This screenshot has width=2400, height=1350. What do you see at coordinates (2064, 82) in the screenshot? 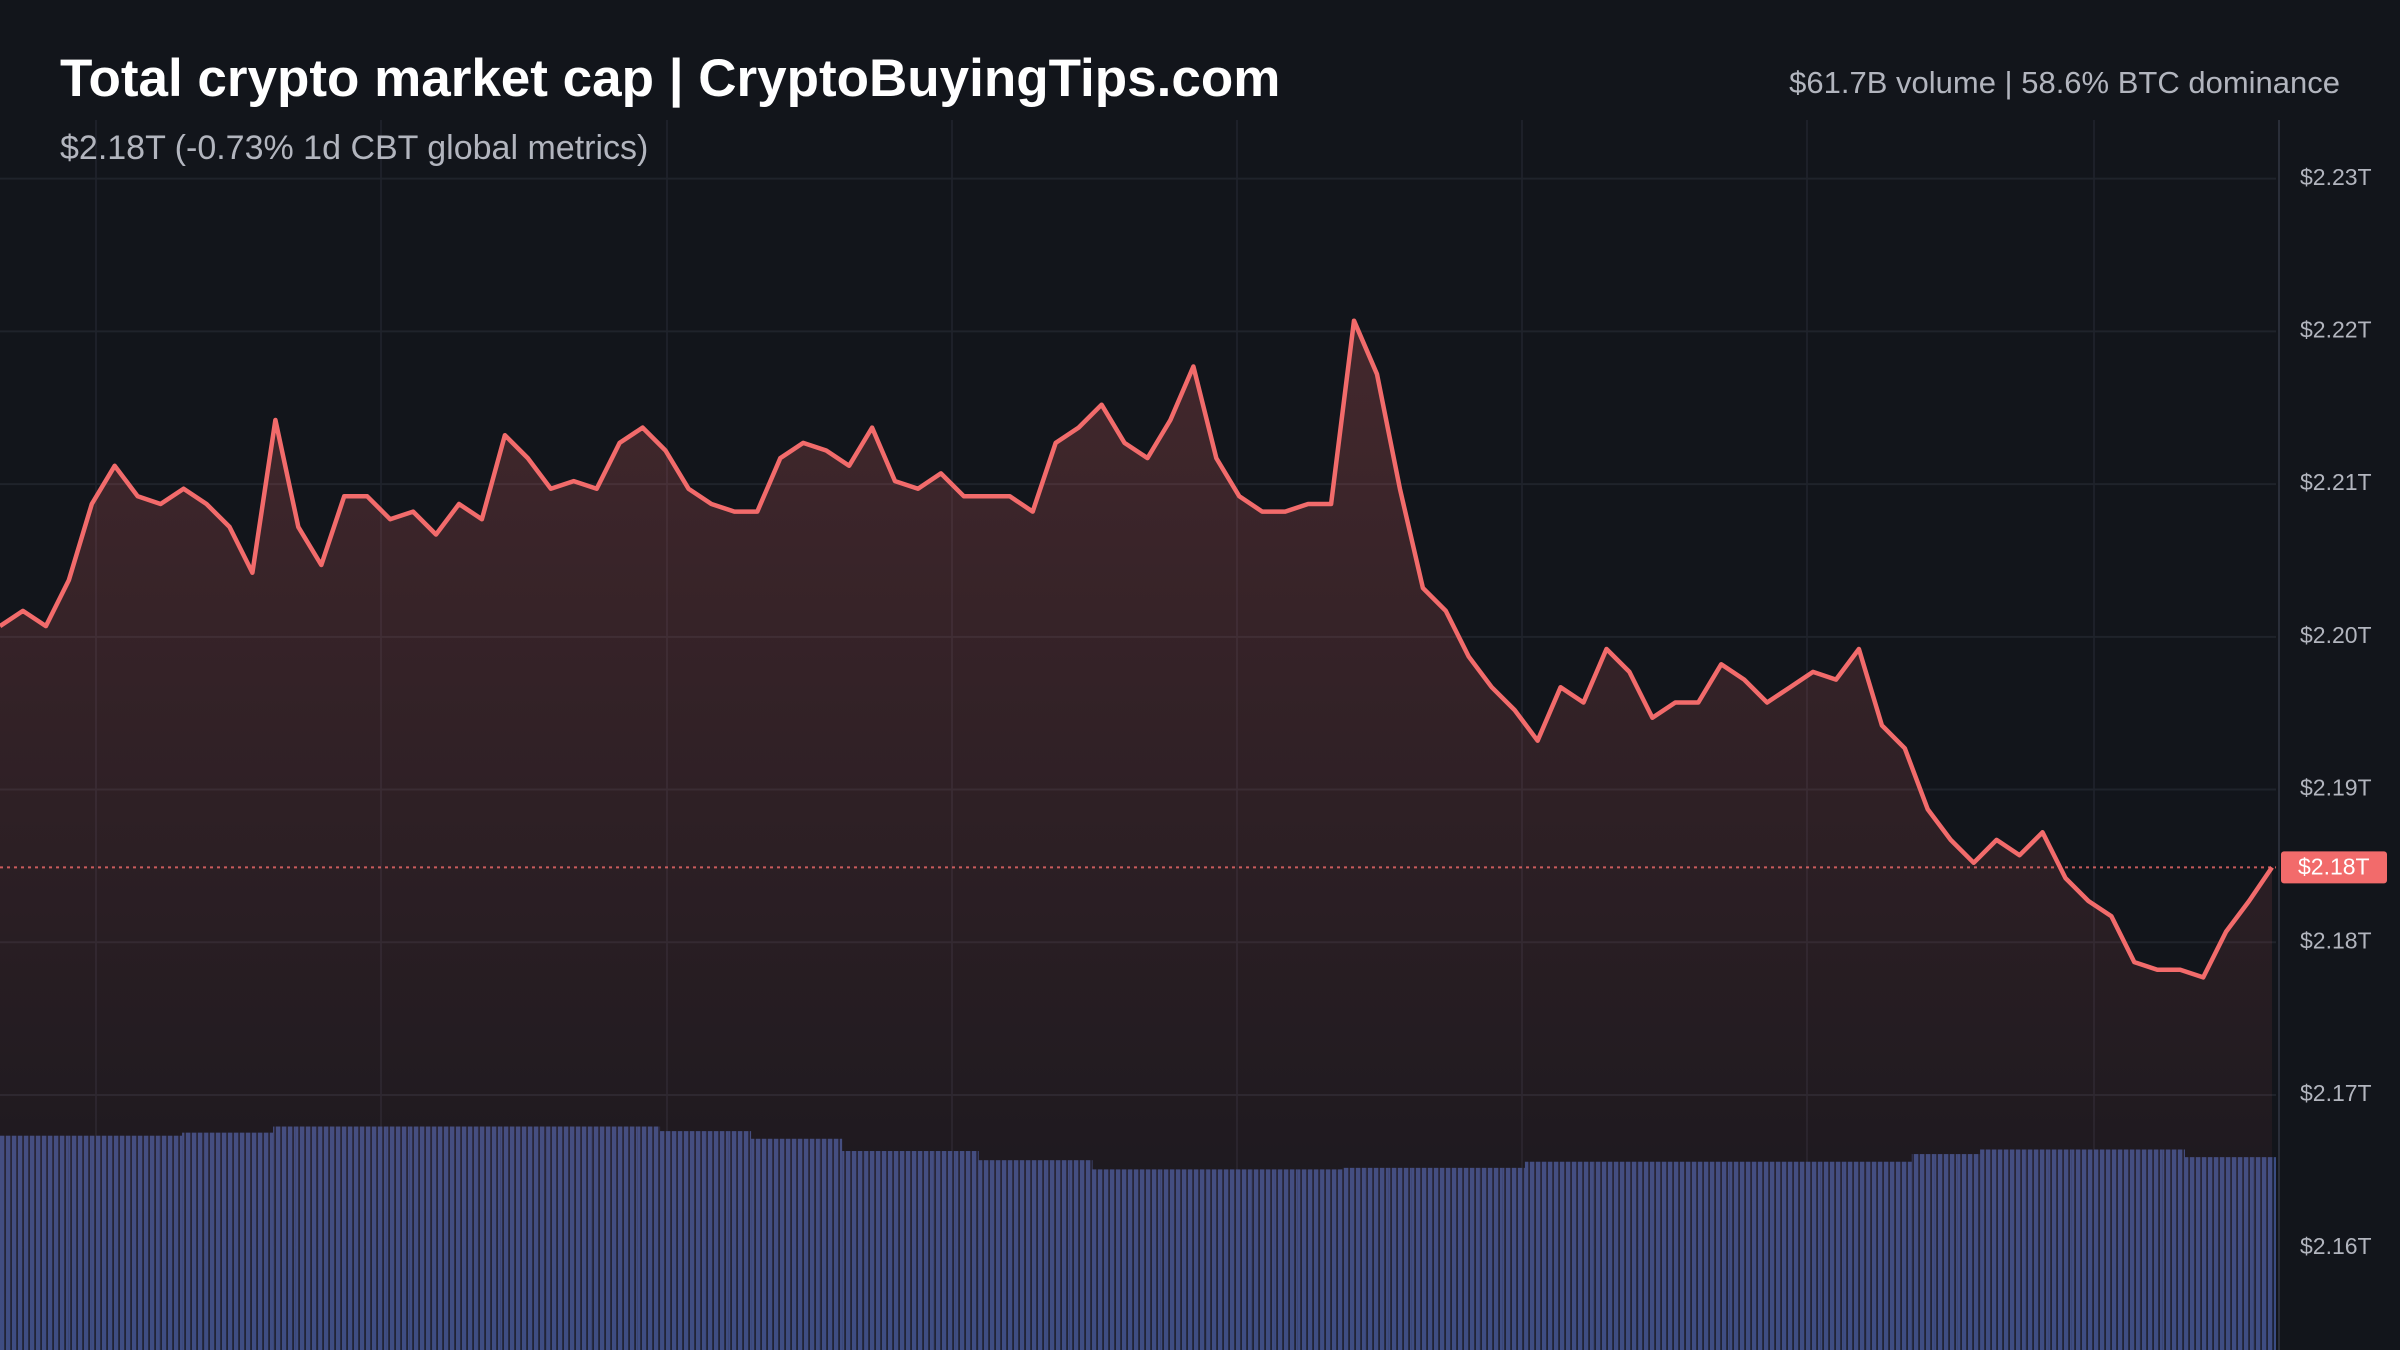
I see `market-stats: $61.7B volume | 58.6% BTC dominance` at bounding box center [2064, 82].